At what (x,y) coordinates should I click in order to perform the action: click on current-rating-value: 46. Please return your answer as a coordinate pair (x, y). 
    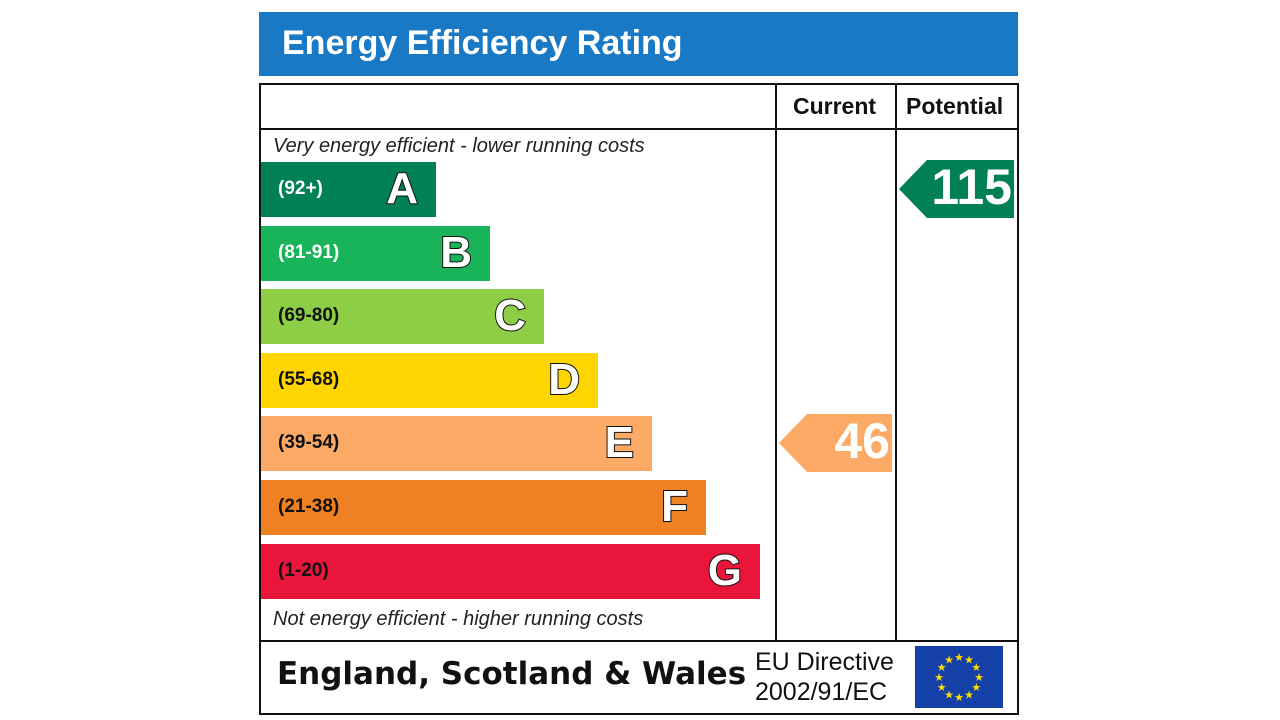
    Looking at the image, I should click on (862, 441).